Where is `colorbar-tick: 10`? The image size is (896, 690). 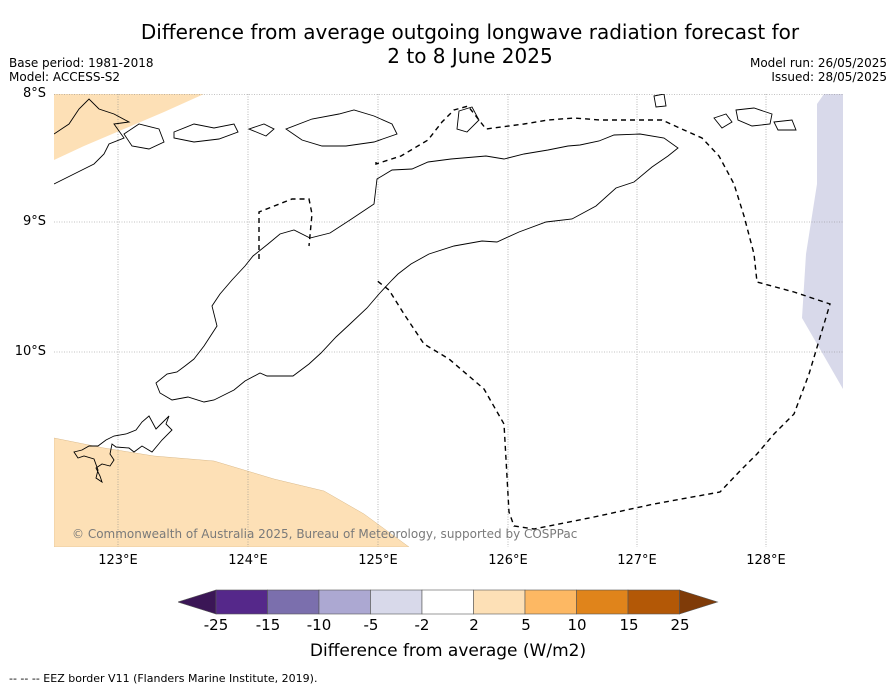 colorbar-tick: 10 is located at coordinates (577, 625).